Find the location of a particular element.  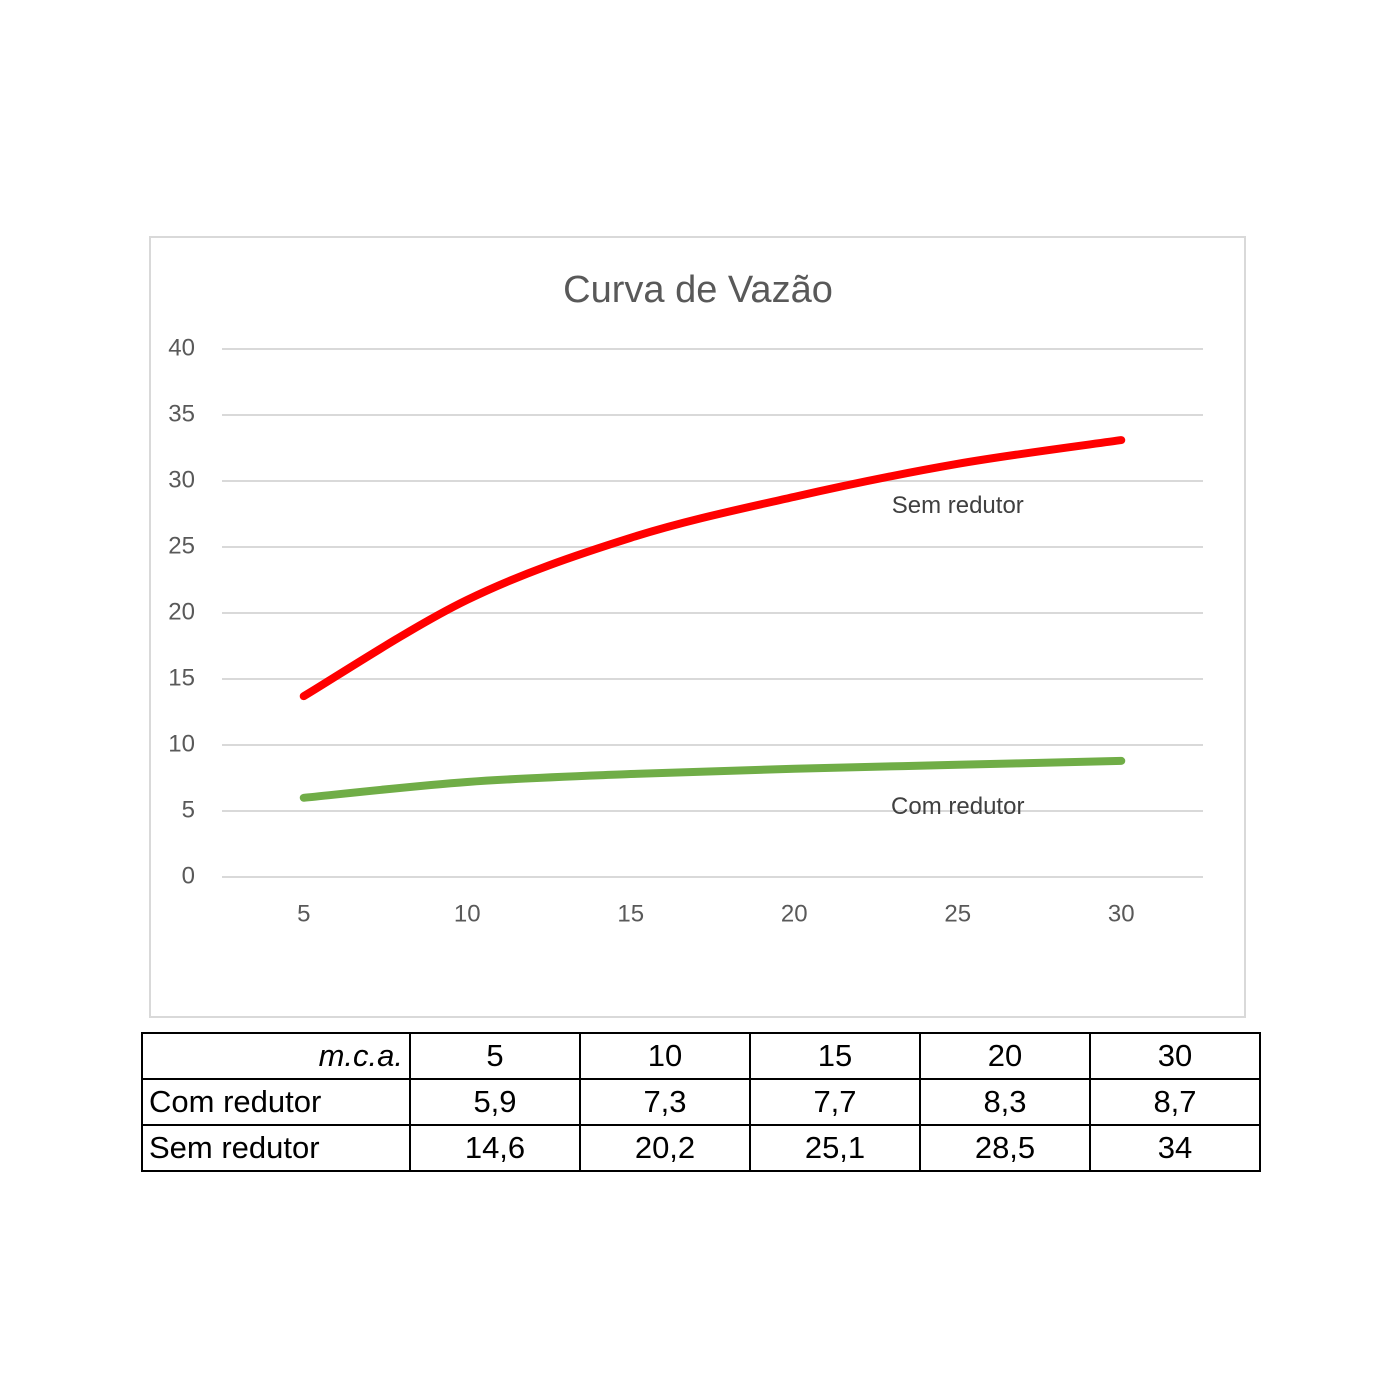

table-row: m.c.a. 5 10 15 20 30 is located at coordinates (701, 1056).